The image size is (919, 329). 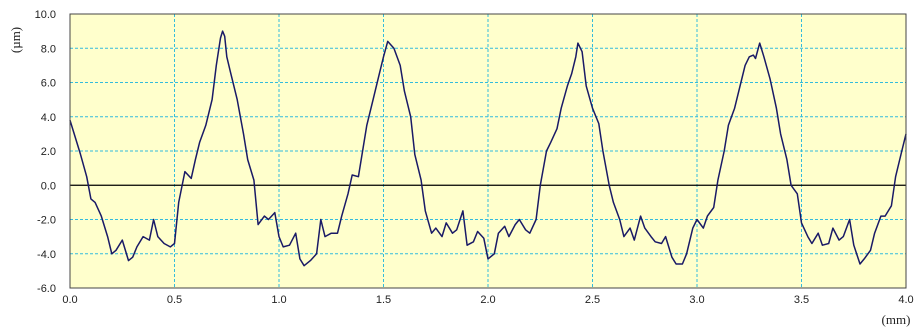 I want to click on x-tick-label: 1.0, so click(x=278, y=300).